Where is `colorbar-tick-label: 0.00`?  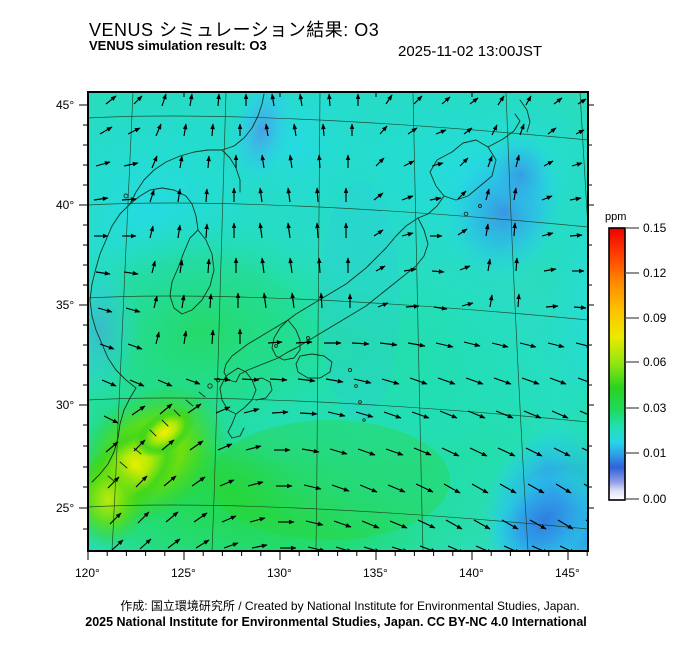
colorbar-tick-label: 0.00 is located at coordinates (655, 499).